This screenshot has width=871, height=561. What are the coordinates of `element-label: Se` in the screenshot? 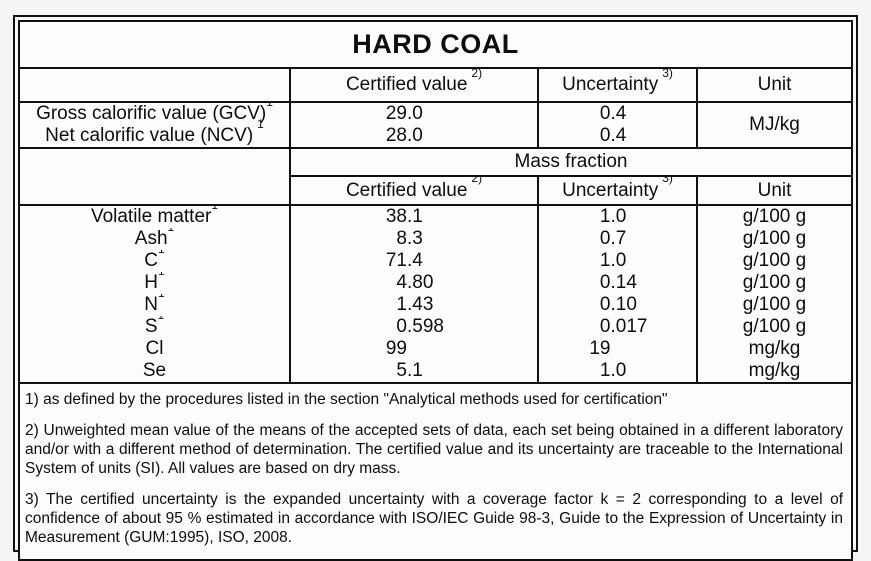 It's located at (154, 371).